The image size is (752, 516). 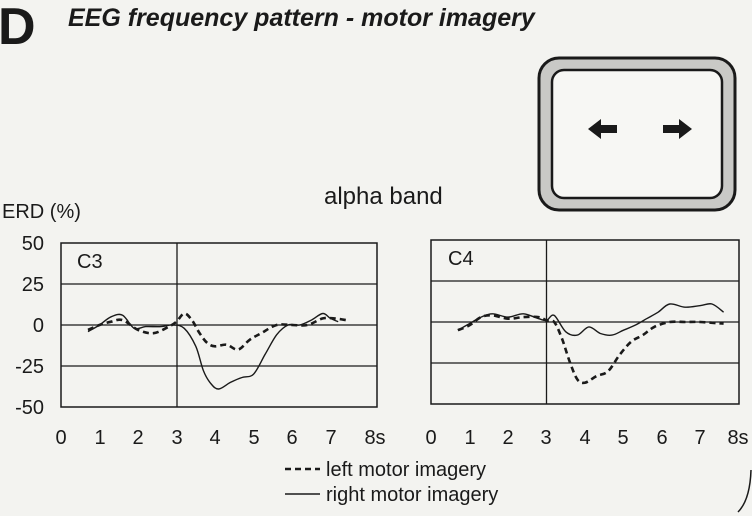 What do you see at coordinates (744, 491) in the screenshot?
I see `page-corner-curve` at bounding box center [744, 491].